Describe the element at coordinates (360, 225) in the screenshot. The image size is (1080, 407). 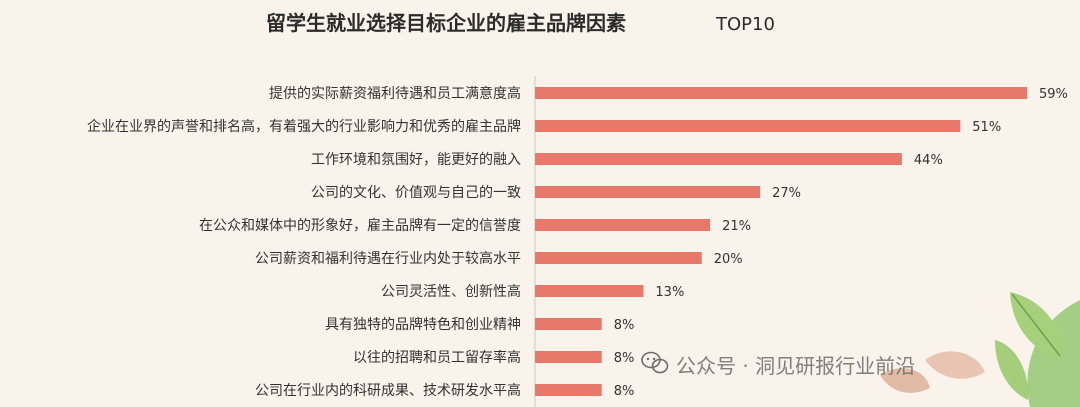
I see `category-label-5: 在公众和媒体中的形象好，雇主品牌有一定的信誉度` at that location.